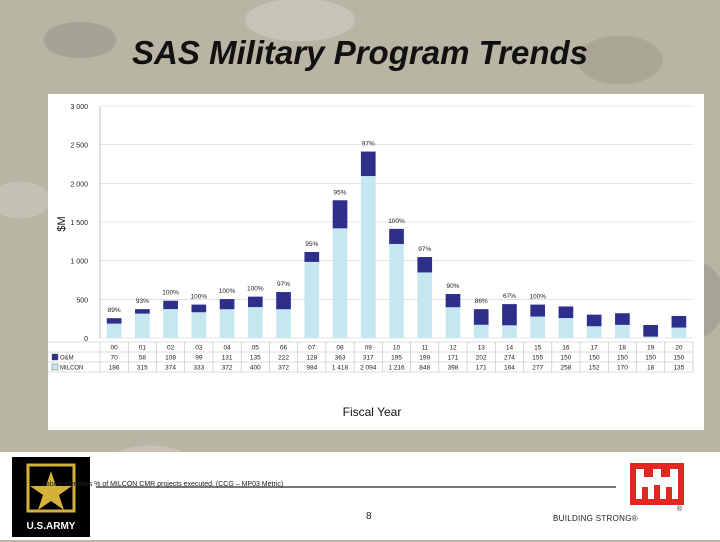 The image size is (720, 542). Describe the element at coordinates (340, 368) in the screenshot. I see `table-cell: 1 418` at that location.